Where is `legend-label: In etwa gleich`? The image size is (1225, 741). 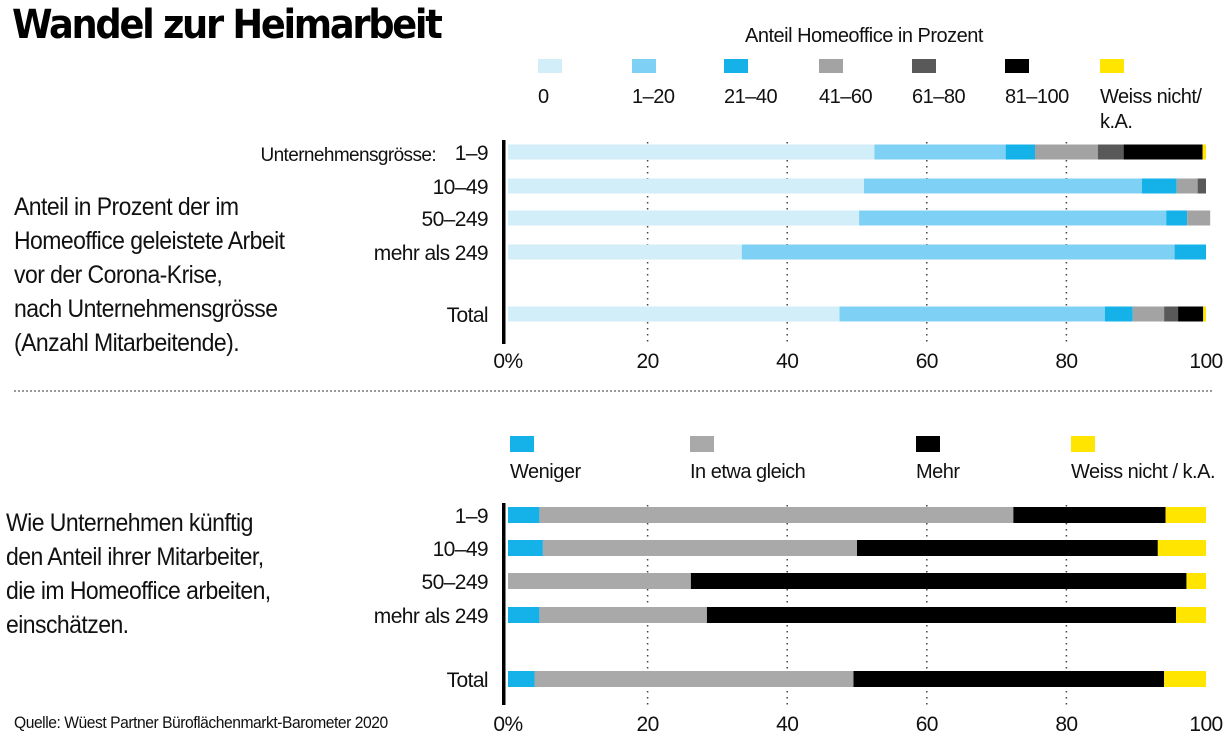 legend-label: In etwa gleich is located at coordinates (747, 472).